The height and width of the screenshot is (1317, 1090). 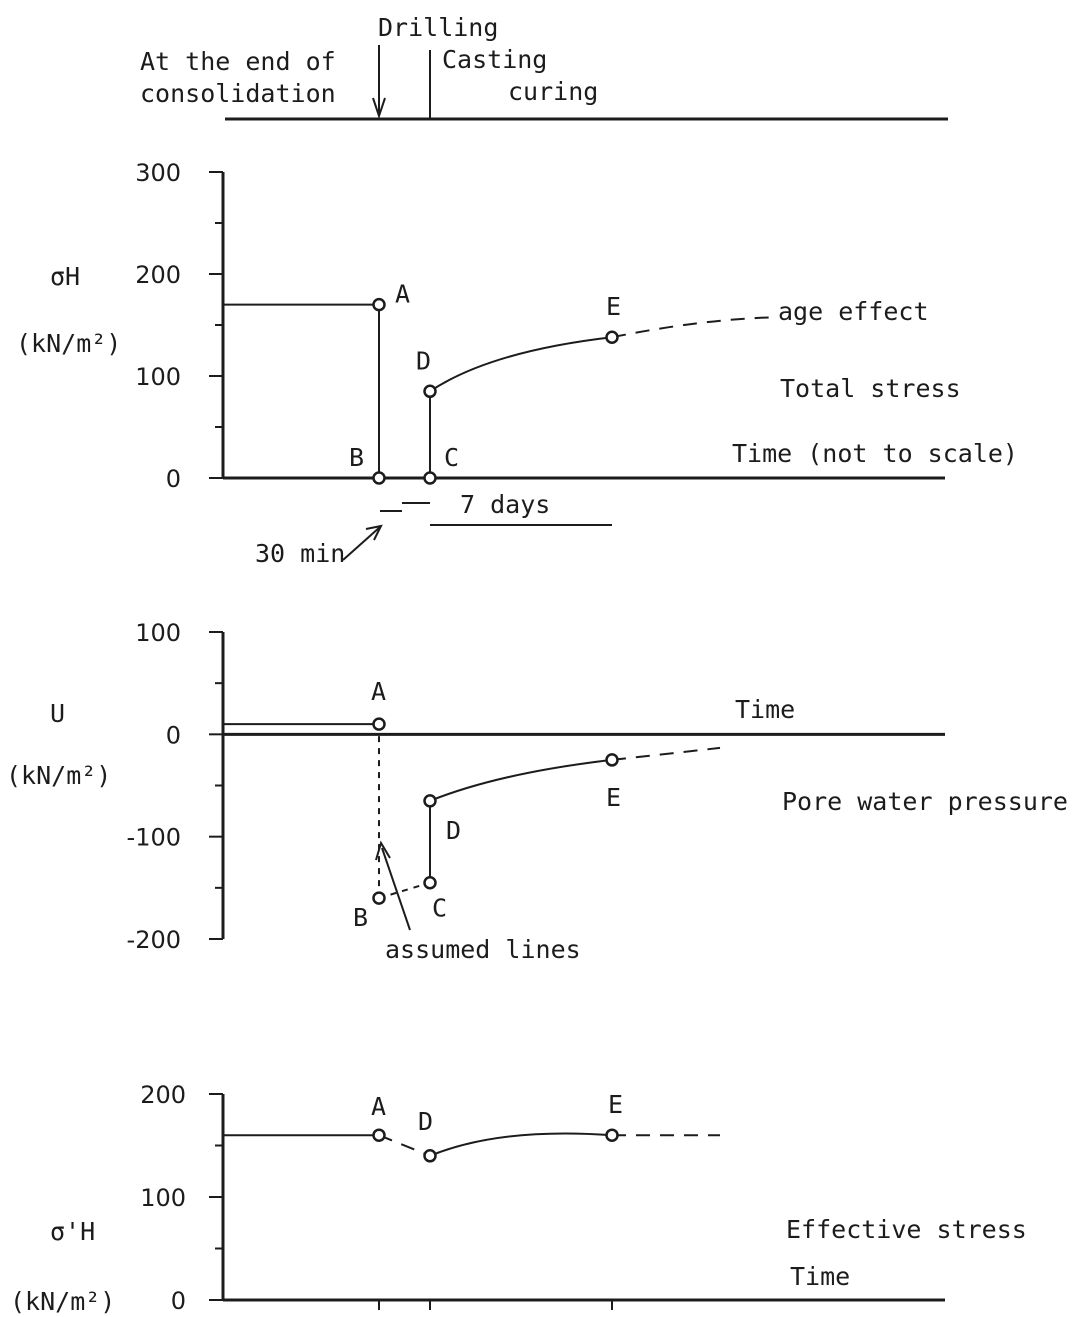 What do you see at coordinates (425, 1121) in the screenshot?
I see `effective-point-label-d: D` at bounding box center [425, 1121].